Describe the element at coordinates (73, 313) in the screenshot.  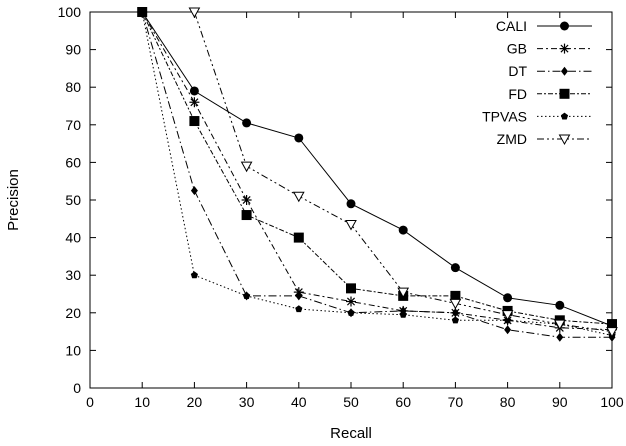
I see `y-tick-label: 20` at that location.